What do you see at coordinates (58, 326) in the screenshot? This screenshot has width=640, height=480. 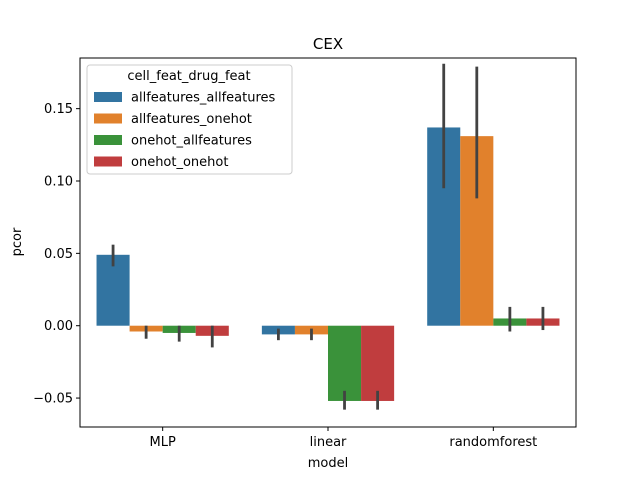 I see `y-tick-label: 0.00` at bounding box center [58, 326].